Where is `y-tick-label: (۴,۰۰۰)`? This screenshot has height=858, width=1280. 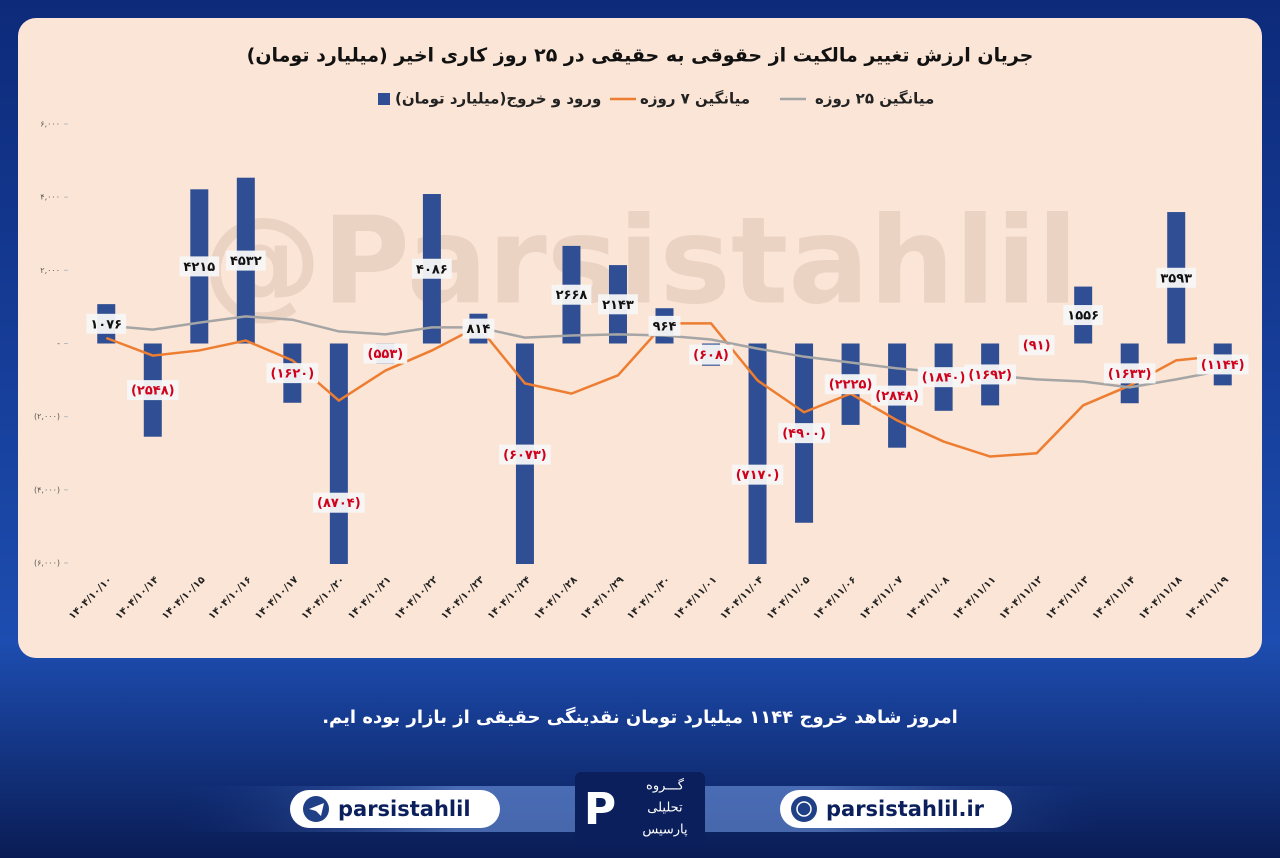 y-tick-label: (۴,۰۰۰) is located at coordinates (47, 489).